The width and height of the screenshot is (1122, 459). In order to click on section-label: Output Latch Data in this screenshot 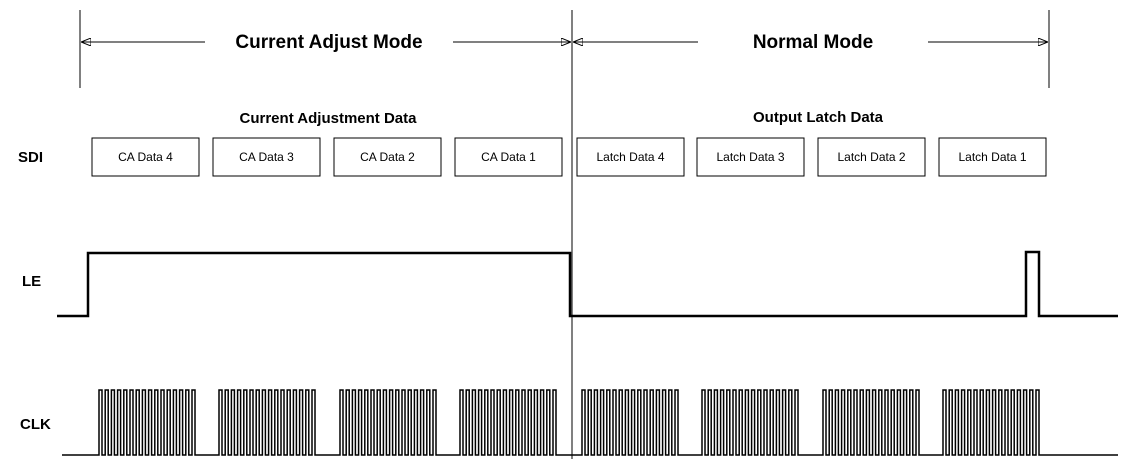, I will do `click(818, 117)`.